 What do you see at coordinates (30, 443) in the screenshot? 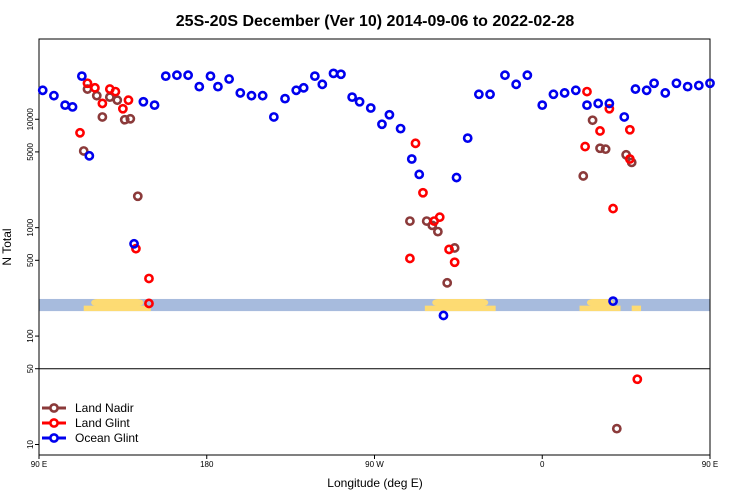
I see `y-tick-label: 10` at bounding box center [30, 443].